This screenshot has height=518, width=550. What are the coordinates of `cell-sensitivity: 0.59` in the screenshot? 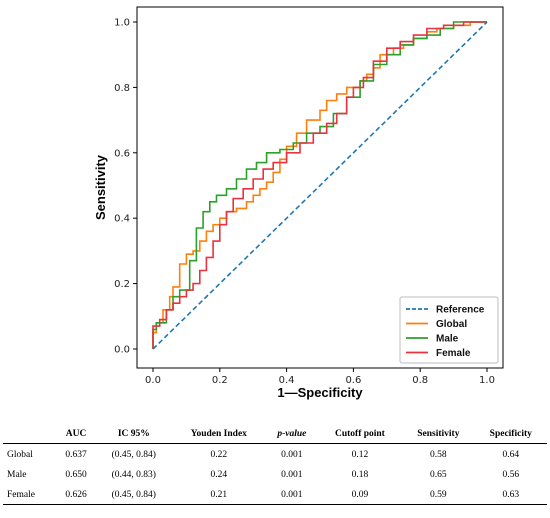 It's located at (438, 494).